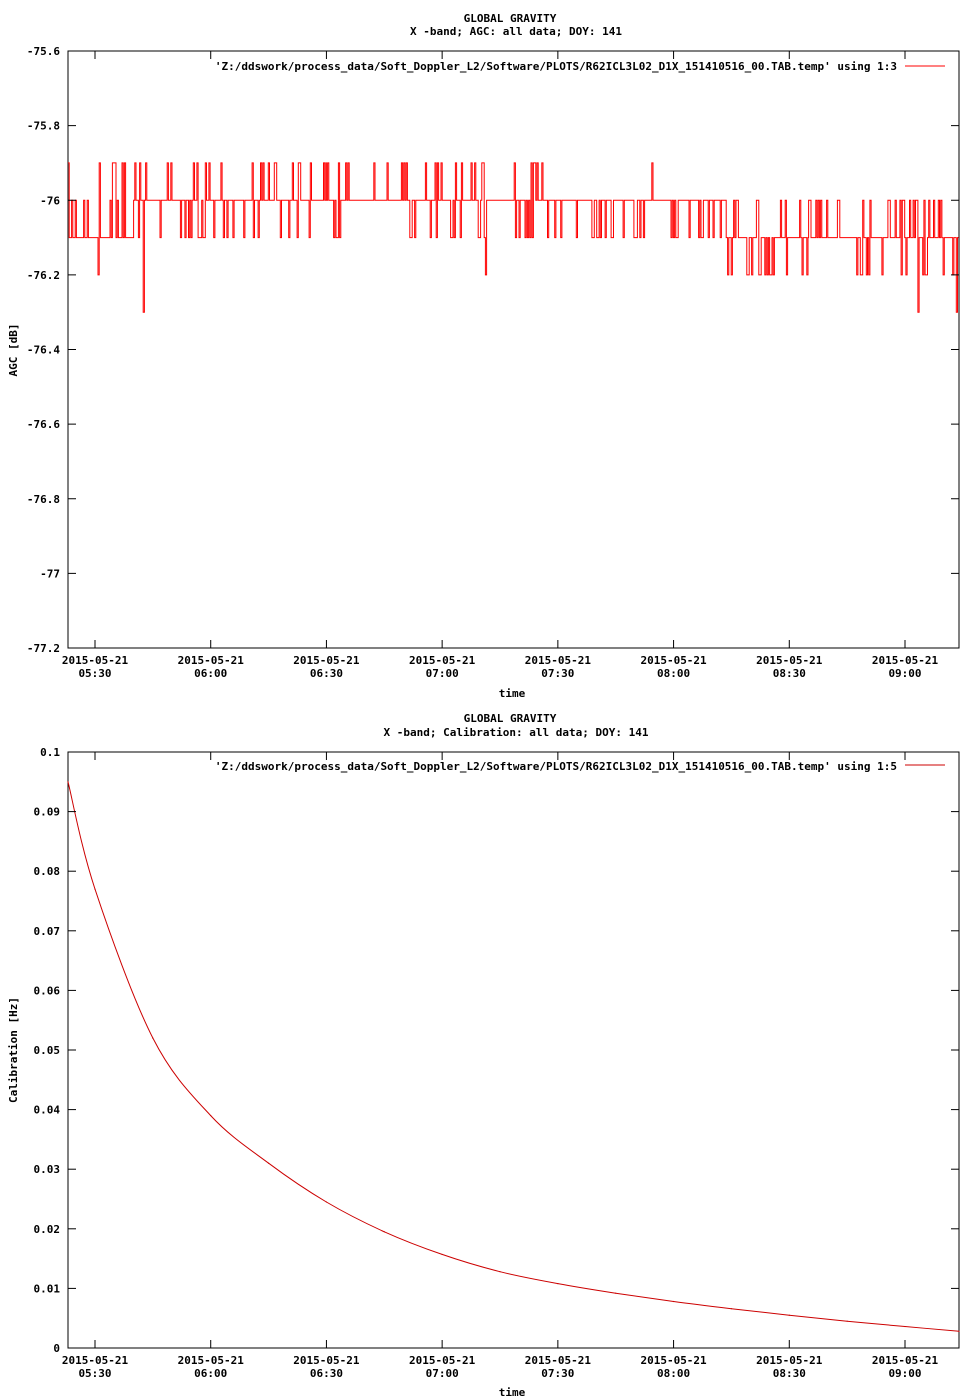  Describe the element at coordinates (43, 275) in the screenshot. I see `y-tick-label: -76.2` at that location.